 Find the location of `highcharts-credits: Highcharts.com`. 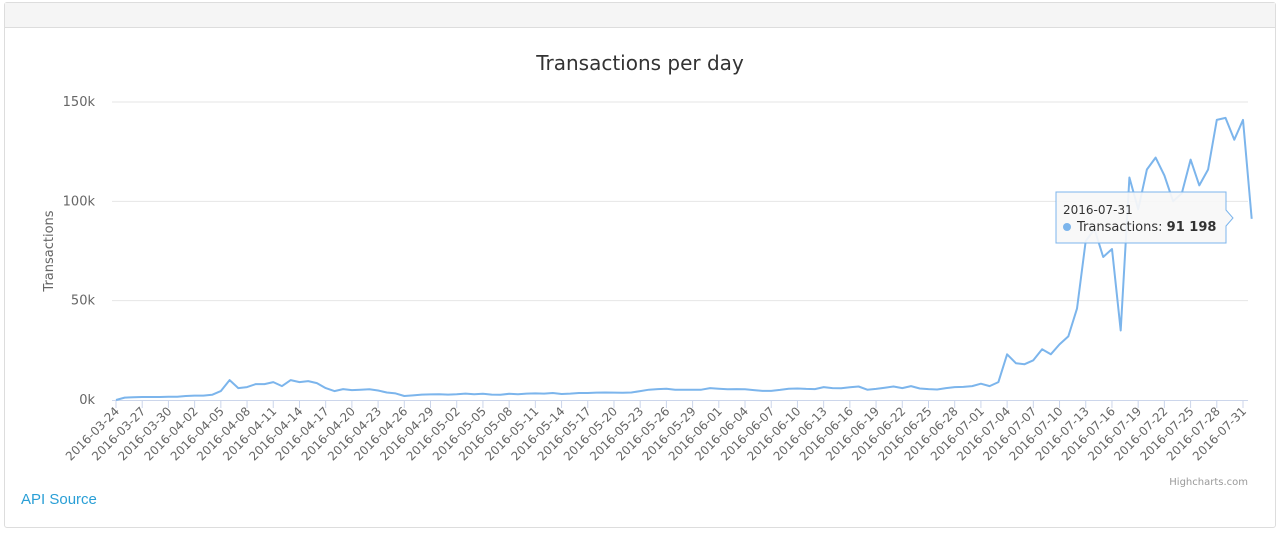

highcharts-credits: Highcharts.com is located at coordinates (1208, 482).